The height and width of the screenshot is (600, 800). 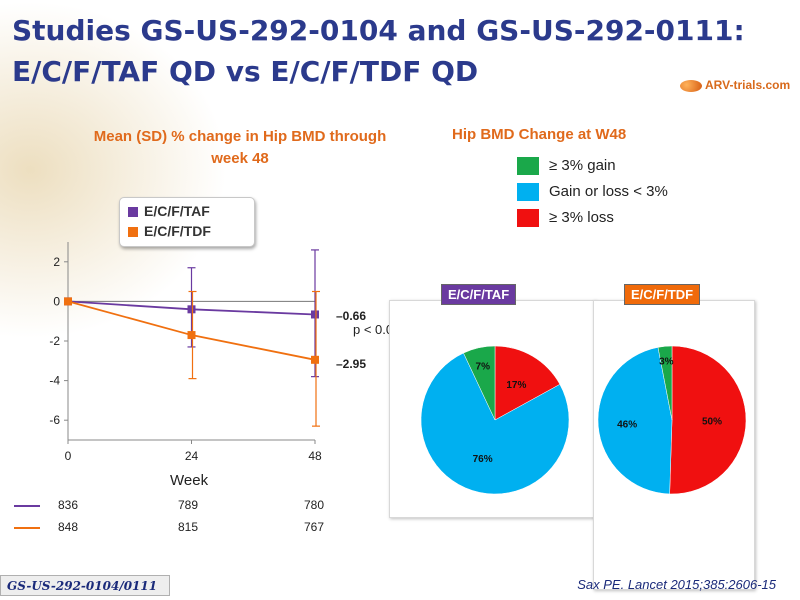 I want to click on legend-swatch-taf, so click(x=133, y=212).